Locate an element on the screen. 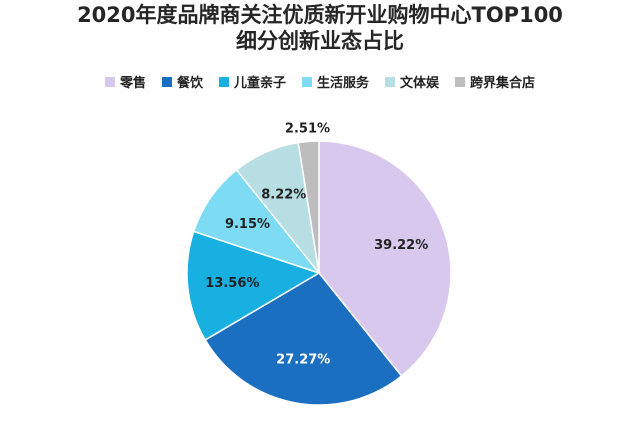 The height and width of the screenshot is (434, 640). legend-item: 文体娱 is located at coordinates (412, 81).